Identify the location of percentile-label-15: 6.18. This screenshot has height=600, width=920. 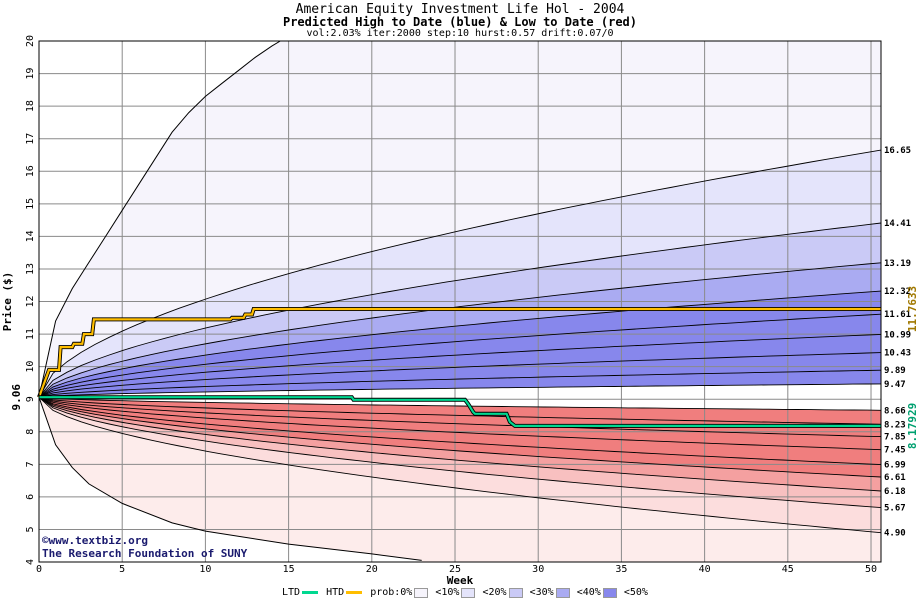
(895, 492).